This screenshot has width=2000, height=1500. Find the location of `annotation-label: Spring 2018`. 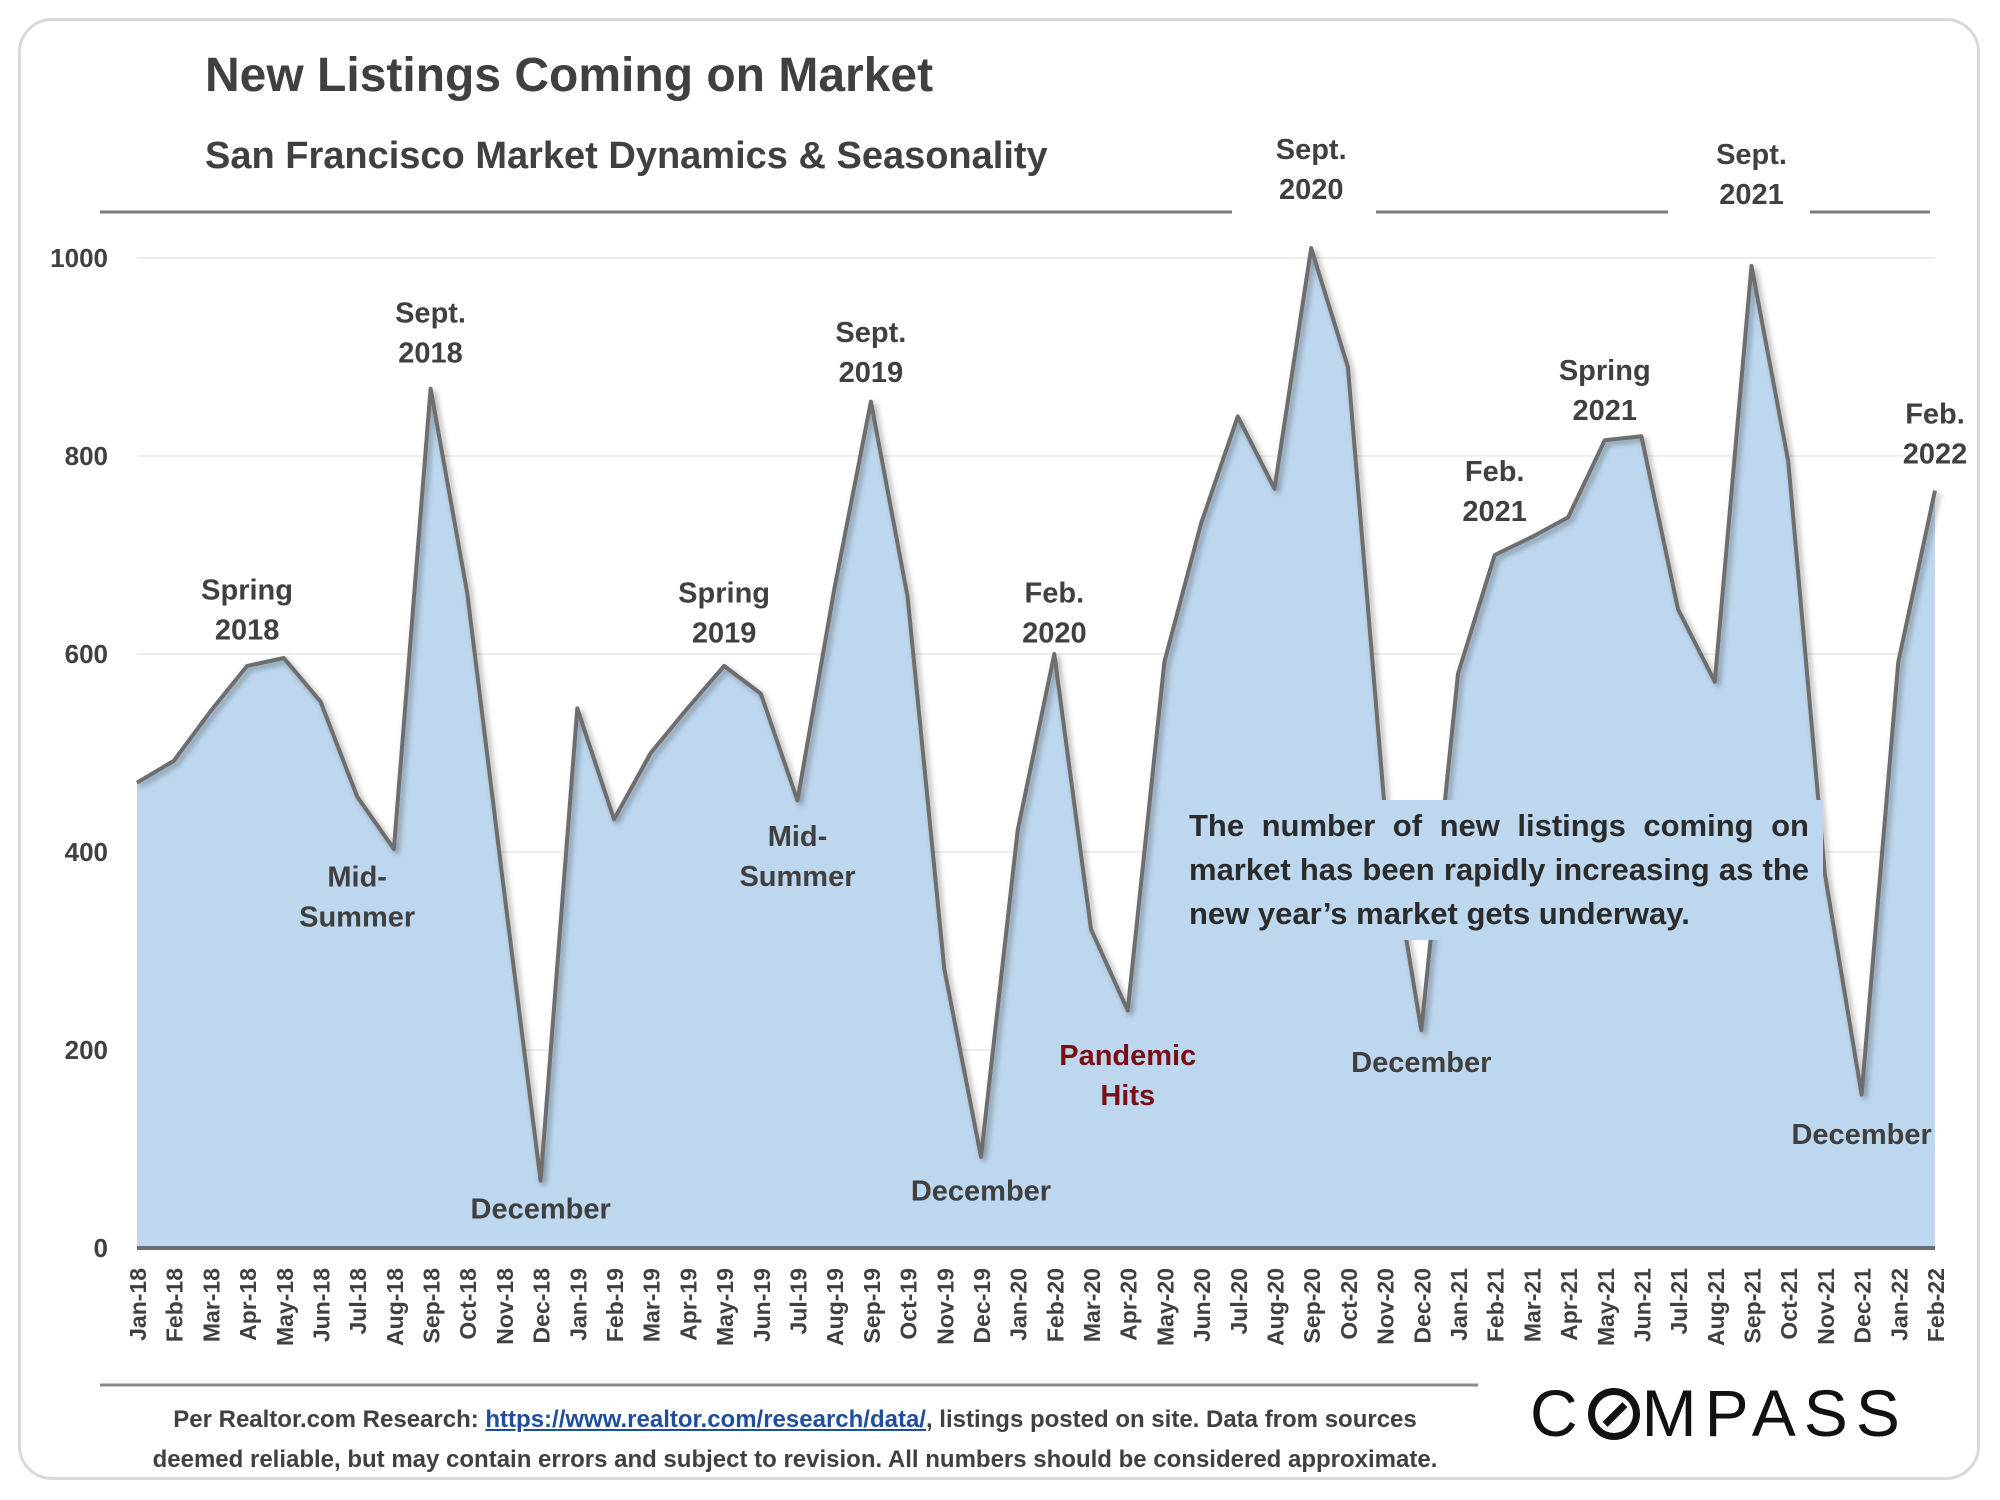

annotation-label: Spring 2018 is located at coordinates (247, 611).